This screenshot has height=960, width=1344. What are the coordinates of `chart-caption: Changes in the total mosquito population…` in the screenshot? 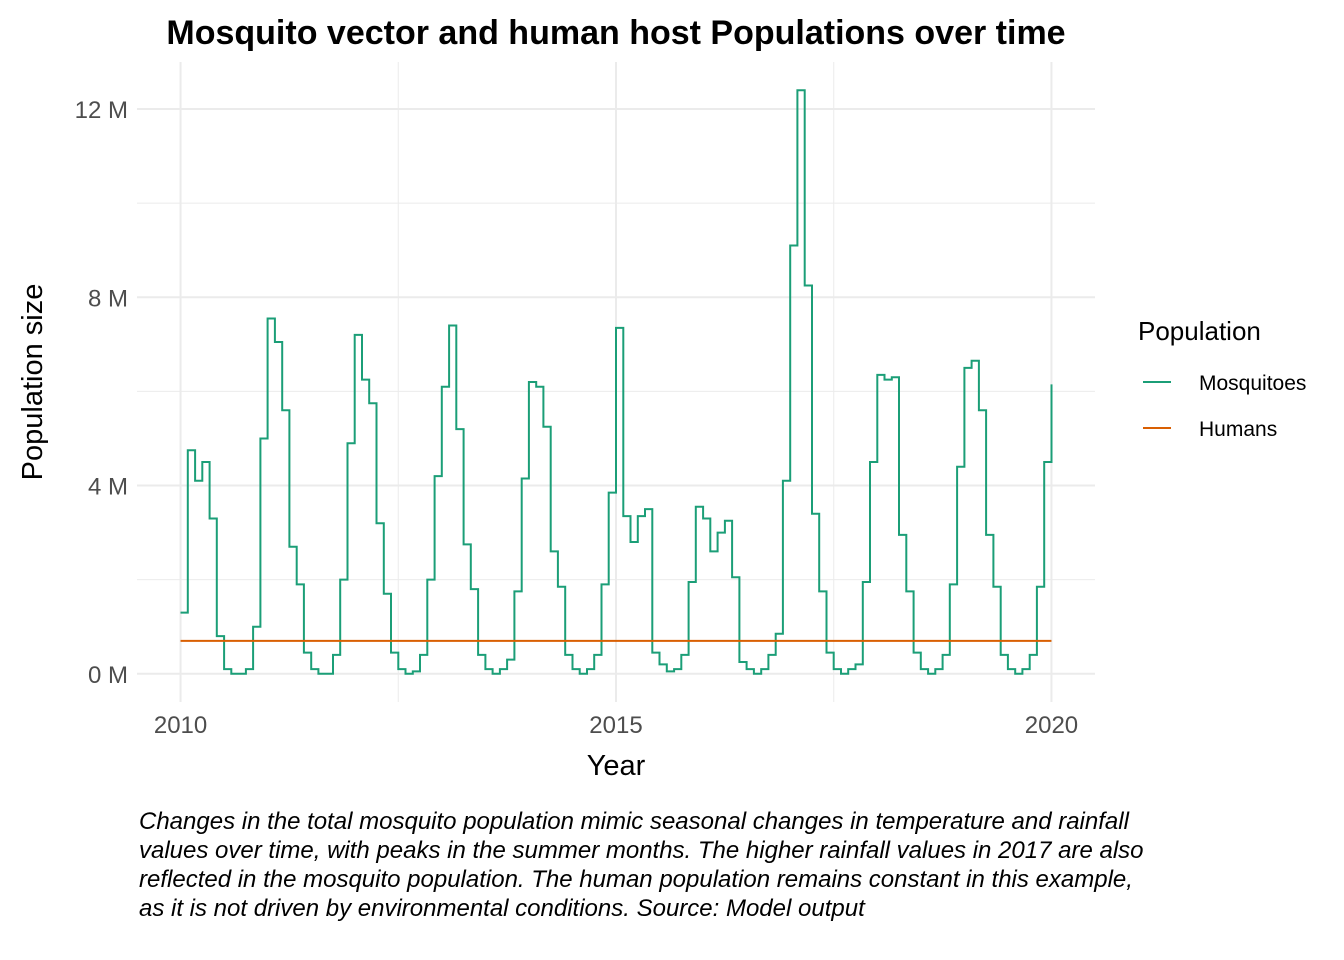 It's located at (641, 865).